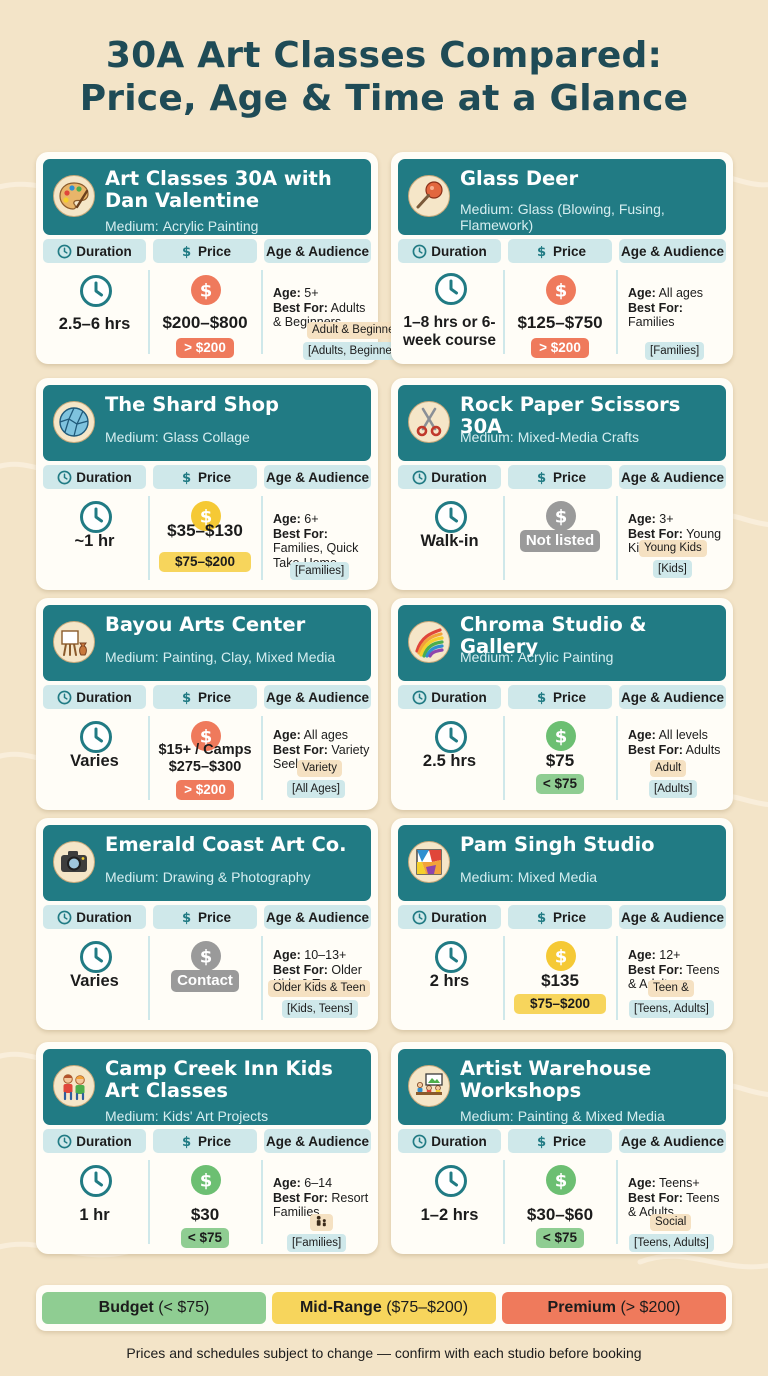  What do you see at coordinates (318, 1183) in the screenshot?
I see `age-value: 6–14` at bounding box center [318, 1183].